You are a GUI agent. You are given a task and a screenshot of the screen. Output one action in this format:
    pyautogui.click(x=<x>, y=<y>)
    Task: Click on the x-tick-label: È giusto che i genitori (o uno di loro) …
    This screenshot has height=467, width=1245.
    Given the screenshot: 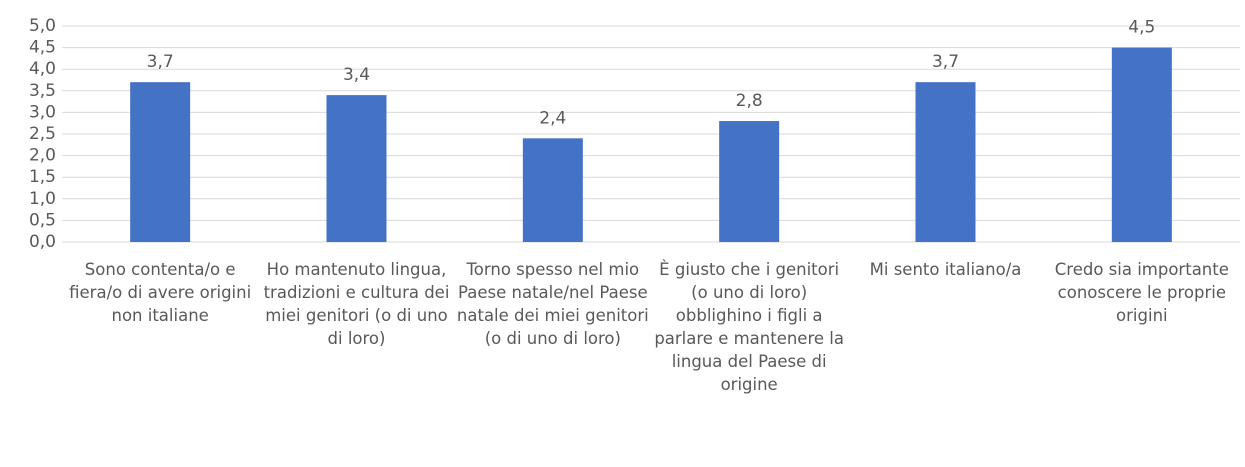 What is the action you would take?
    pyautogui.click(x=749, y=327)
    